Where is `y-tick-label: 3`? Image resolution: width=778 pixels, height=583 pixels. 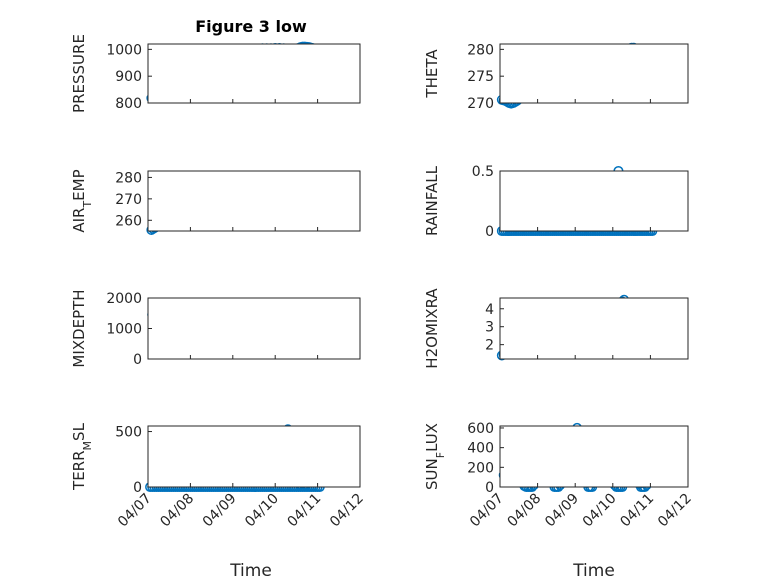 y-tick-label: 3 is located at coordinates (489, 328).